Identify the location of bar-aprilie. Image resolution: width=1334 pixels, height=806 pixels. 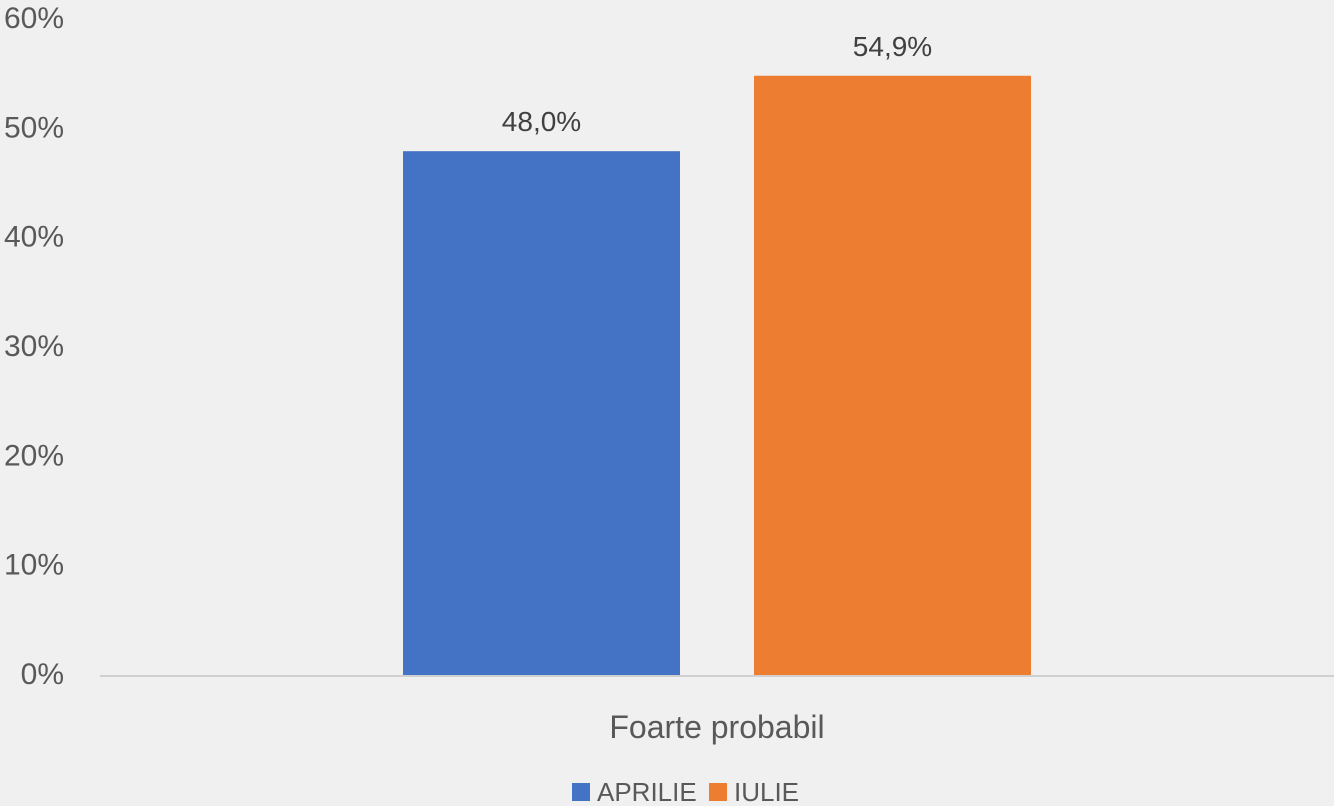
(541, 413).